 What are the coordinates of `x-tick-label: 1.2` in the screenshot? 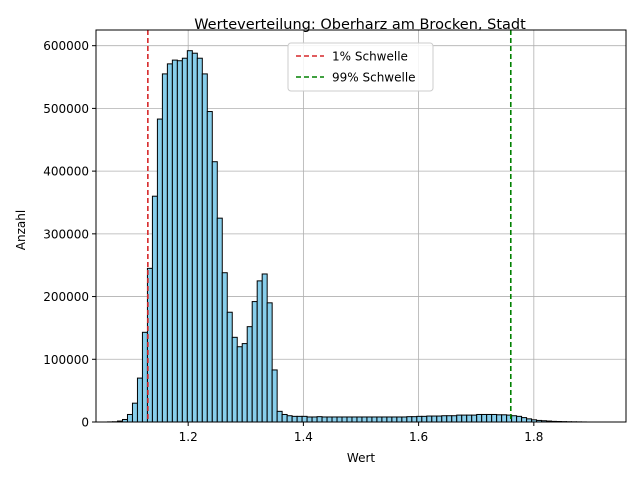 It's located at (188, 437).